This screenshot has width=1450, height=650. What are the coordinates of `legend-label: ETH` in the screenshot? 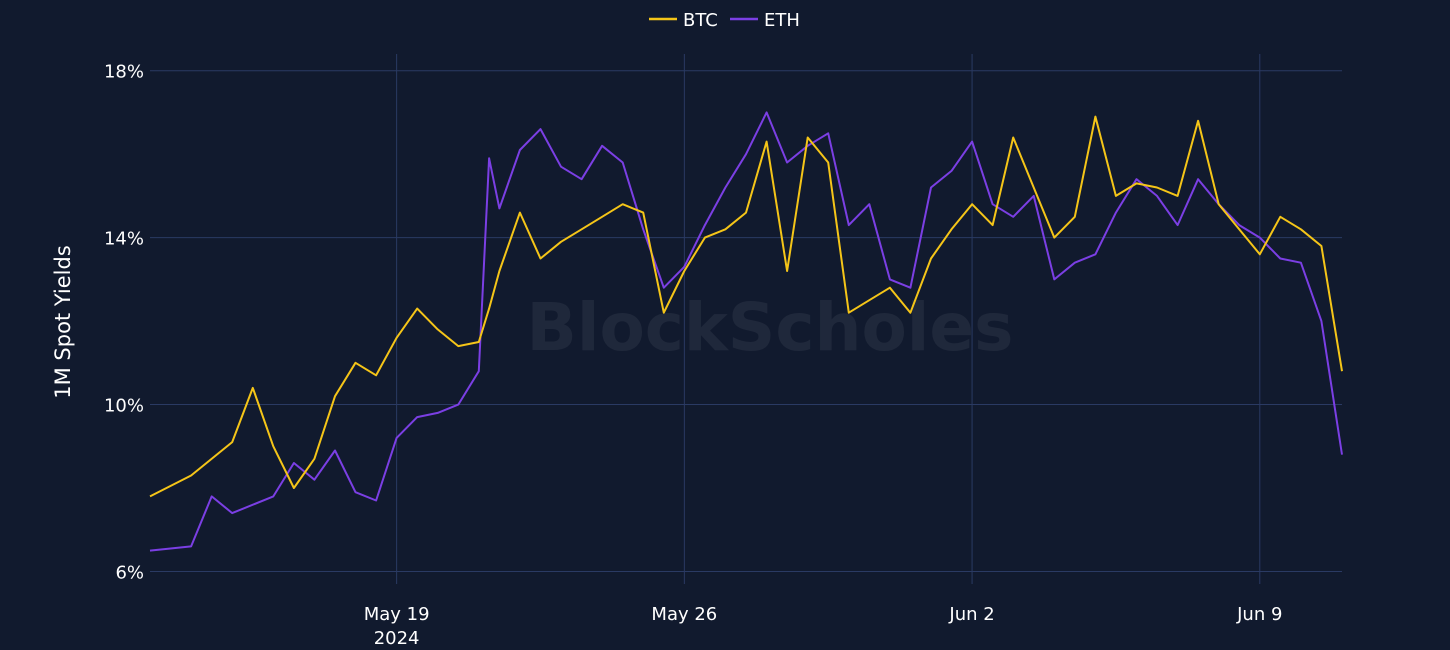 It's located at (782, 20).